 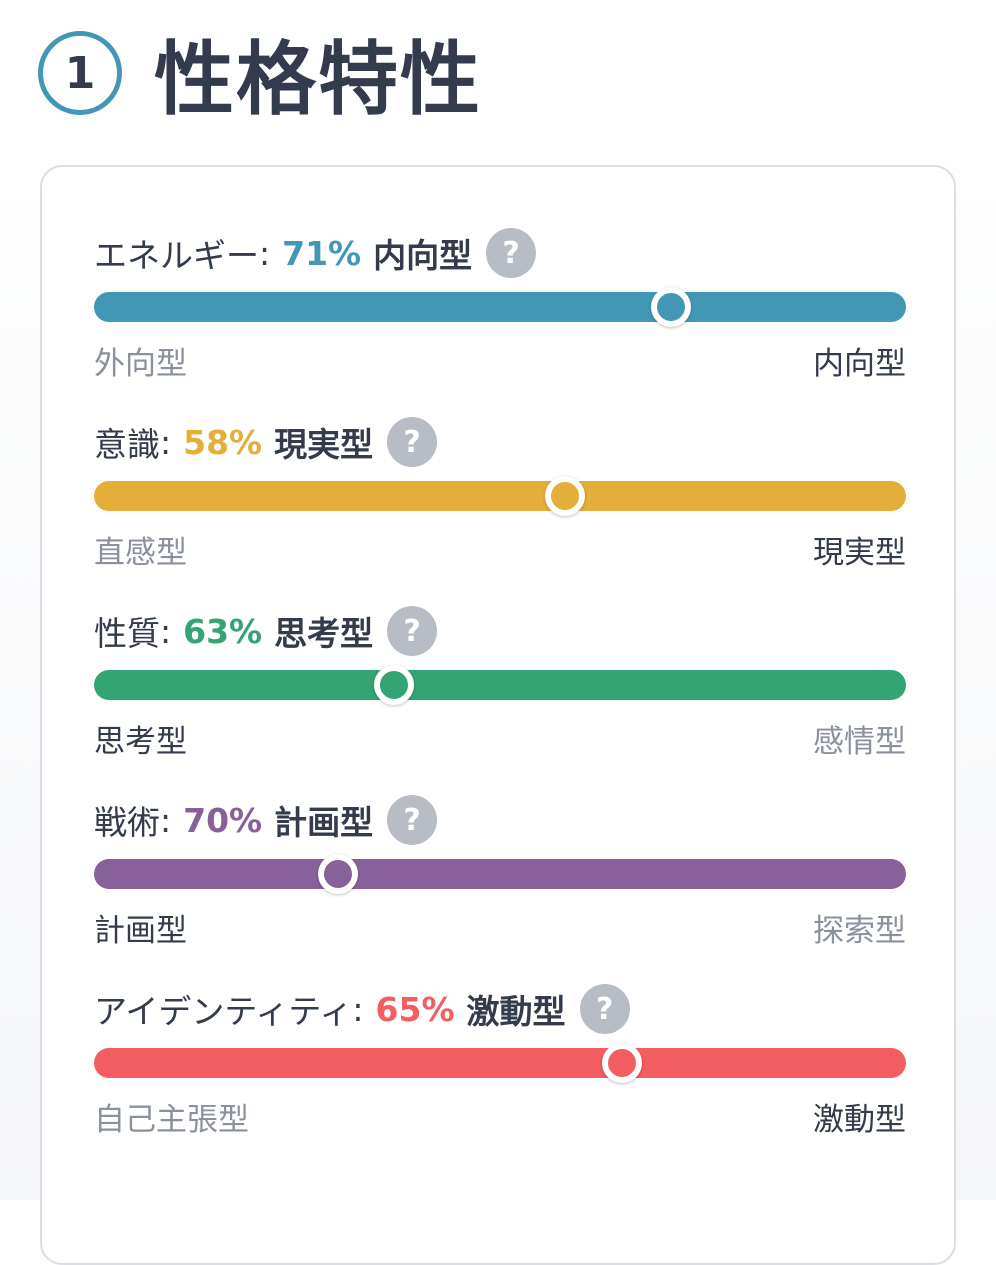 I want to click on step-number-badge: 1, so click(x=80, y=73).